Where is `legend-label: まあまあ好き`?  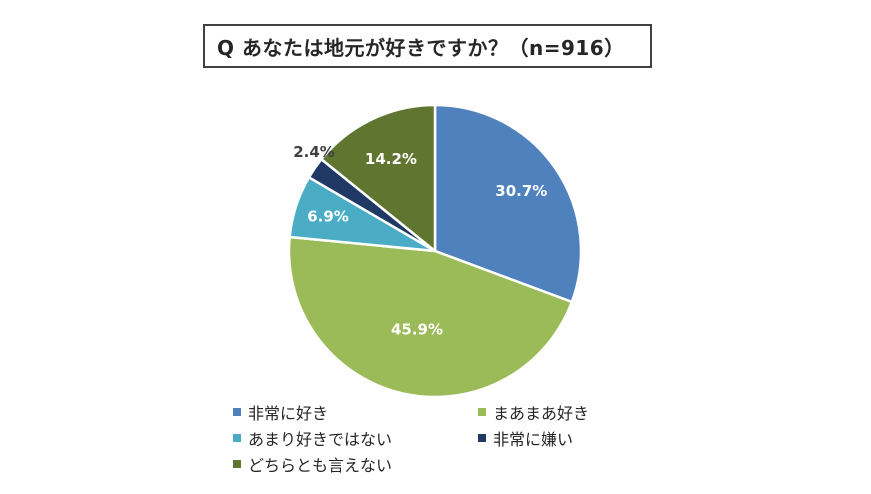
legend-label: まあまあ好き is located at coordinates (541, 413).